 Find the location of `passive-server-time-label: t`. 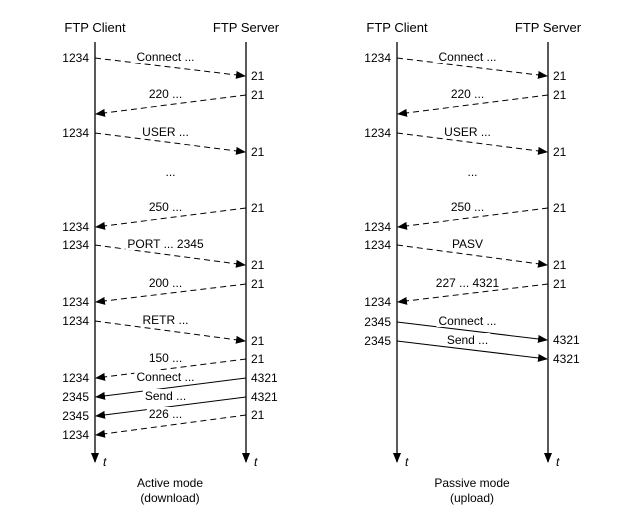

passive-server-time-label: t is located at coordinates (558, 462).